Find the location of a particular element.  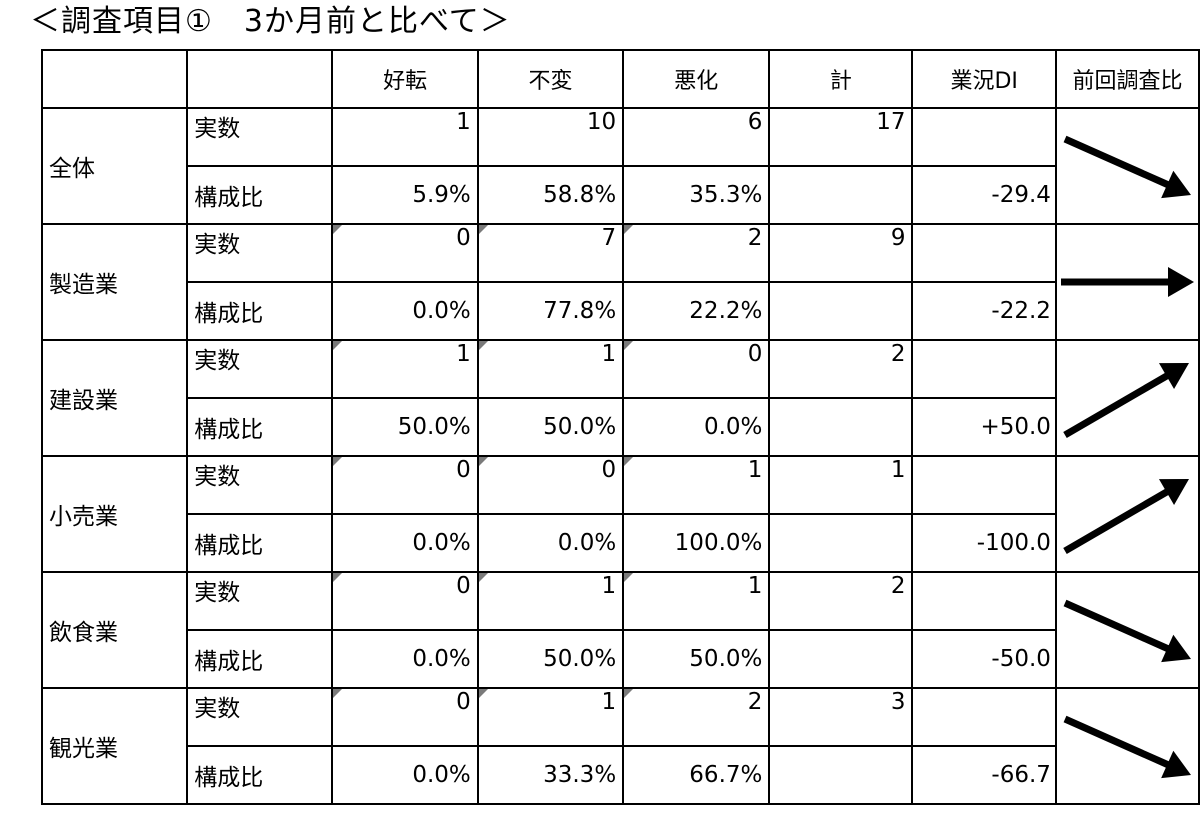

di-value: -22.2 is located at coordinates (984, 311).